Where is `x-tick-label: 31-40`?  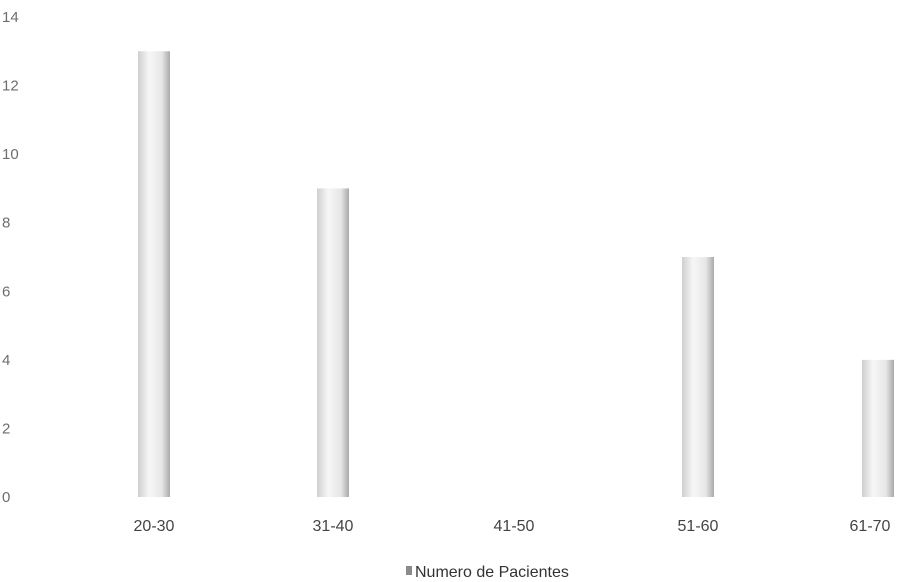 x-tick-label: 31-40 is located at coordinates (333, 526).